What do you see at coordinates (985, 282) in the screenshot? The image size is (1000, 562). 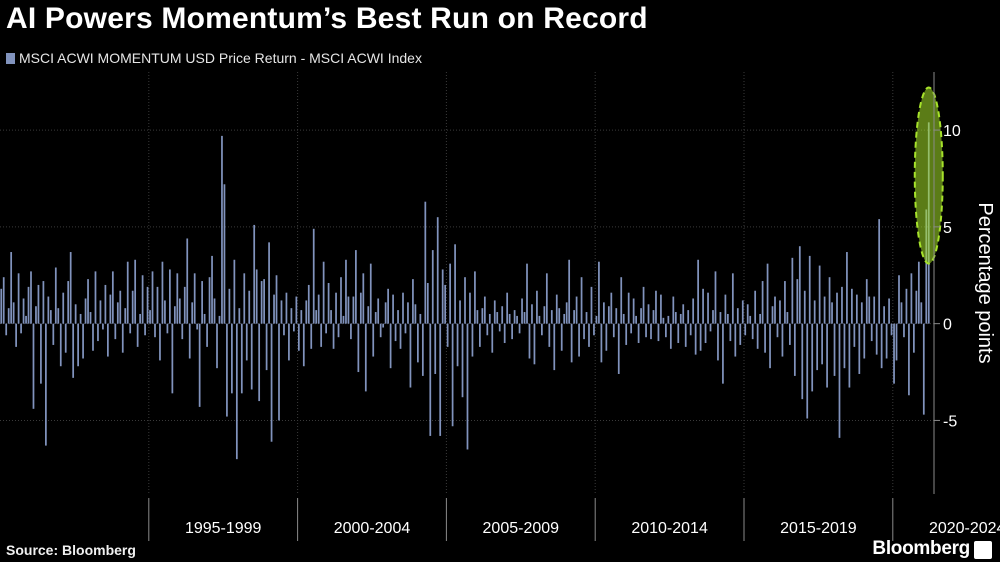 I see `y-axis-title: Percentage points` at bounding box center [985, 282].